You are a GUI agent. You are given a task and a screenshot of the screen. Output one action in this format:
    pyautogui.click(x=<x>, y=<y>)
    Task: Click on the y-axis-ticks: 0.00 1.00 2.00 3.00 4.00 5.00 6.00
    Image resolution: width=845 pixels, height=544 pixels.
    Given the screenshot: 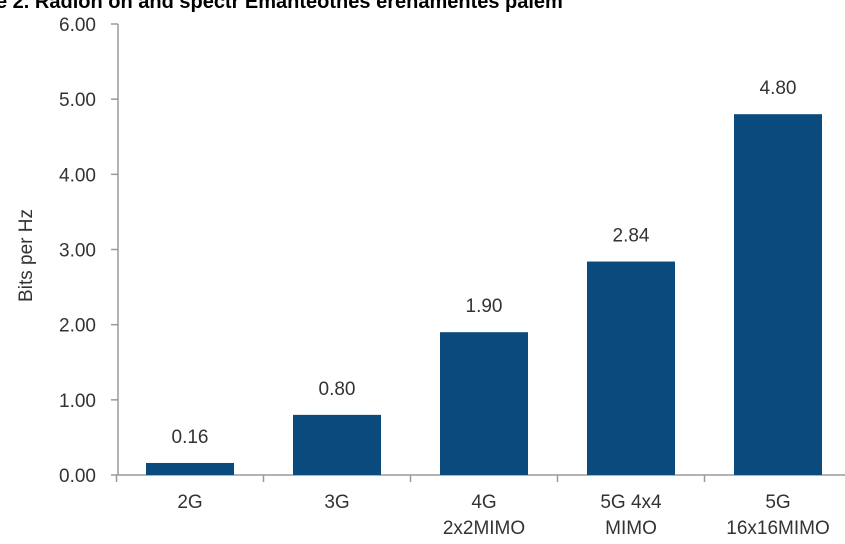 What is the action you would take?
    pyautogui.click(x=88, y=251)
    